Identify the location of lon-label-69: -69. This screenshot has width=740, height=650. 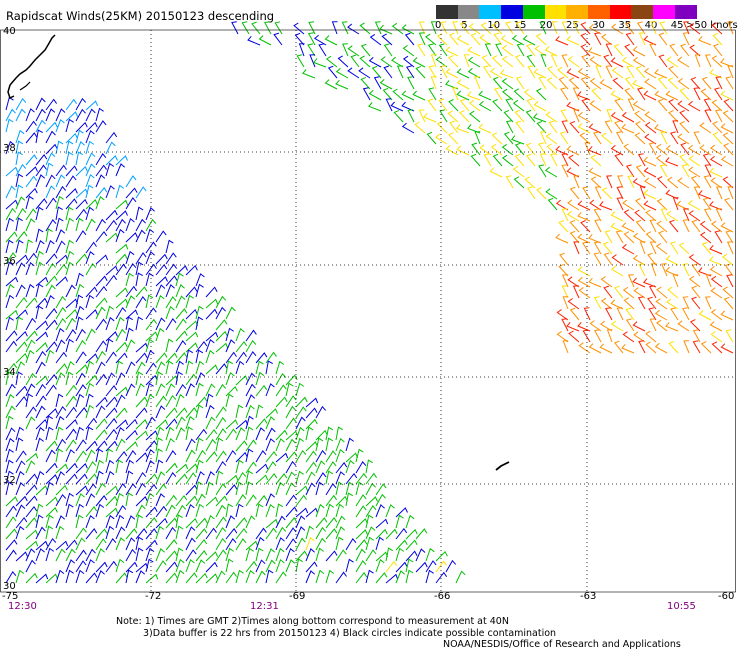
(297, 596).